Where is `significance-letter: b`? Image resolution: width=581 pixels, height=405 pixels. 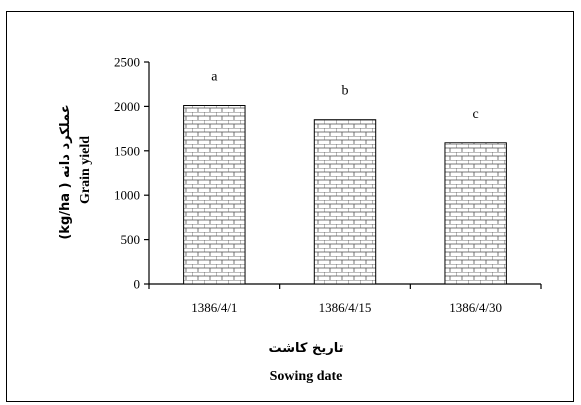
significance-letter: b is located at coordinates (345, 91).